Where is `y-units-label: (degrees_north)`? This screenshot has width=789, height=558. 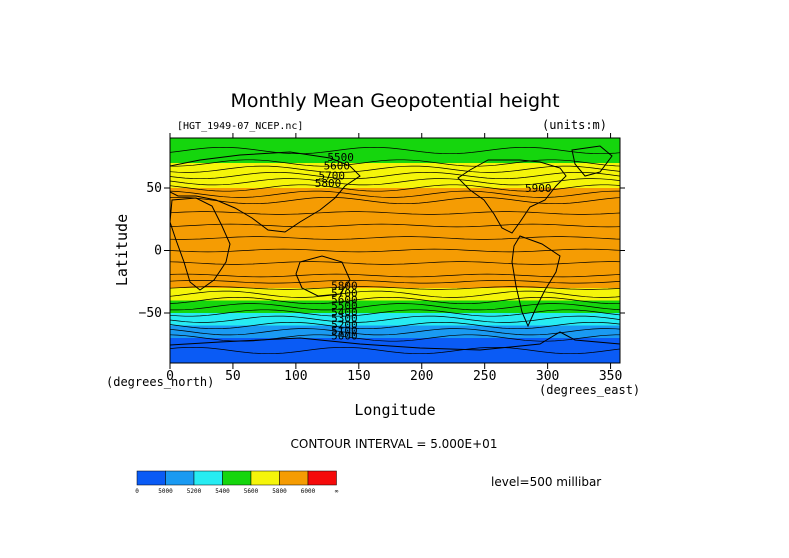
y-units-label: (degrees_north) is located at coordinates (160, 382).